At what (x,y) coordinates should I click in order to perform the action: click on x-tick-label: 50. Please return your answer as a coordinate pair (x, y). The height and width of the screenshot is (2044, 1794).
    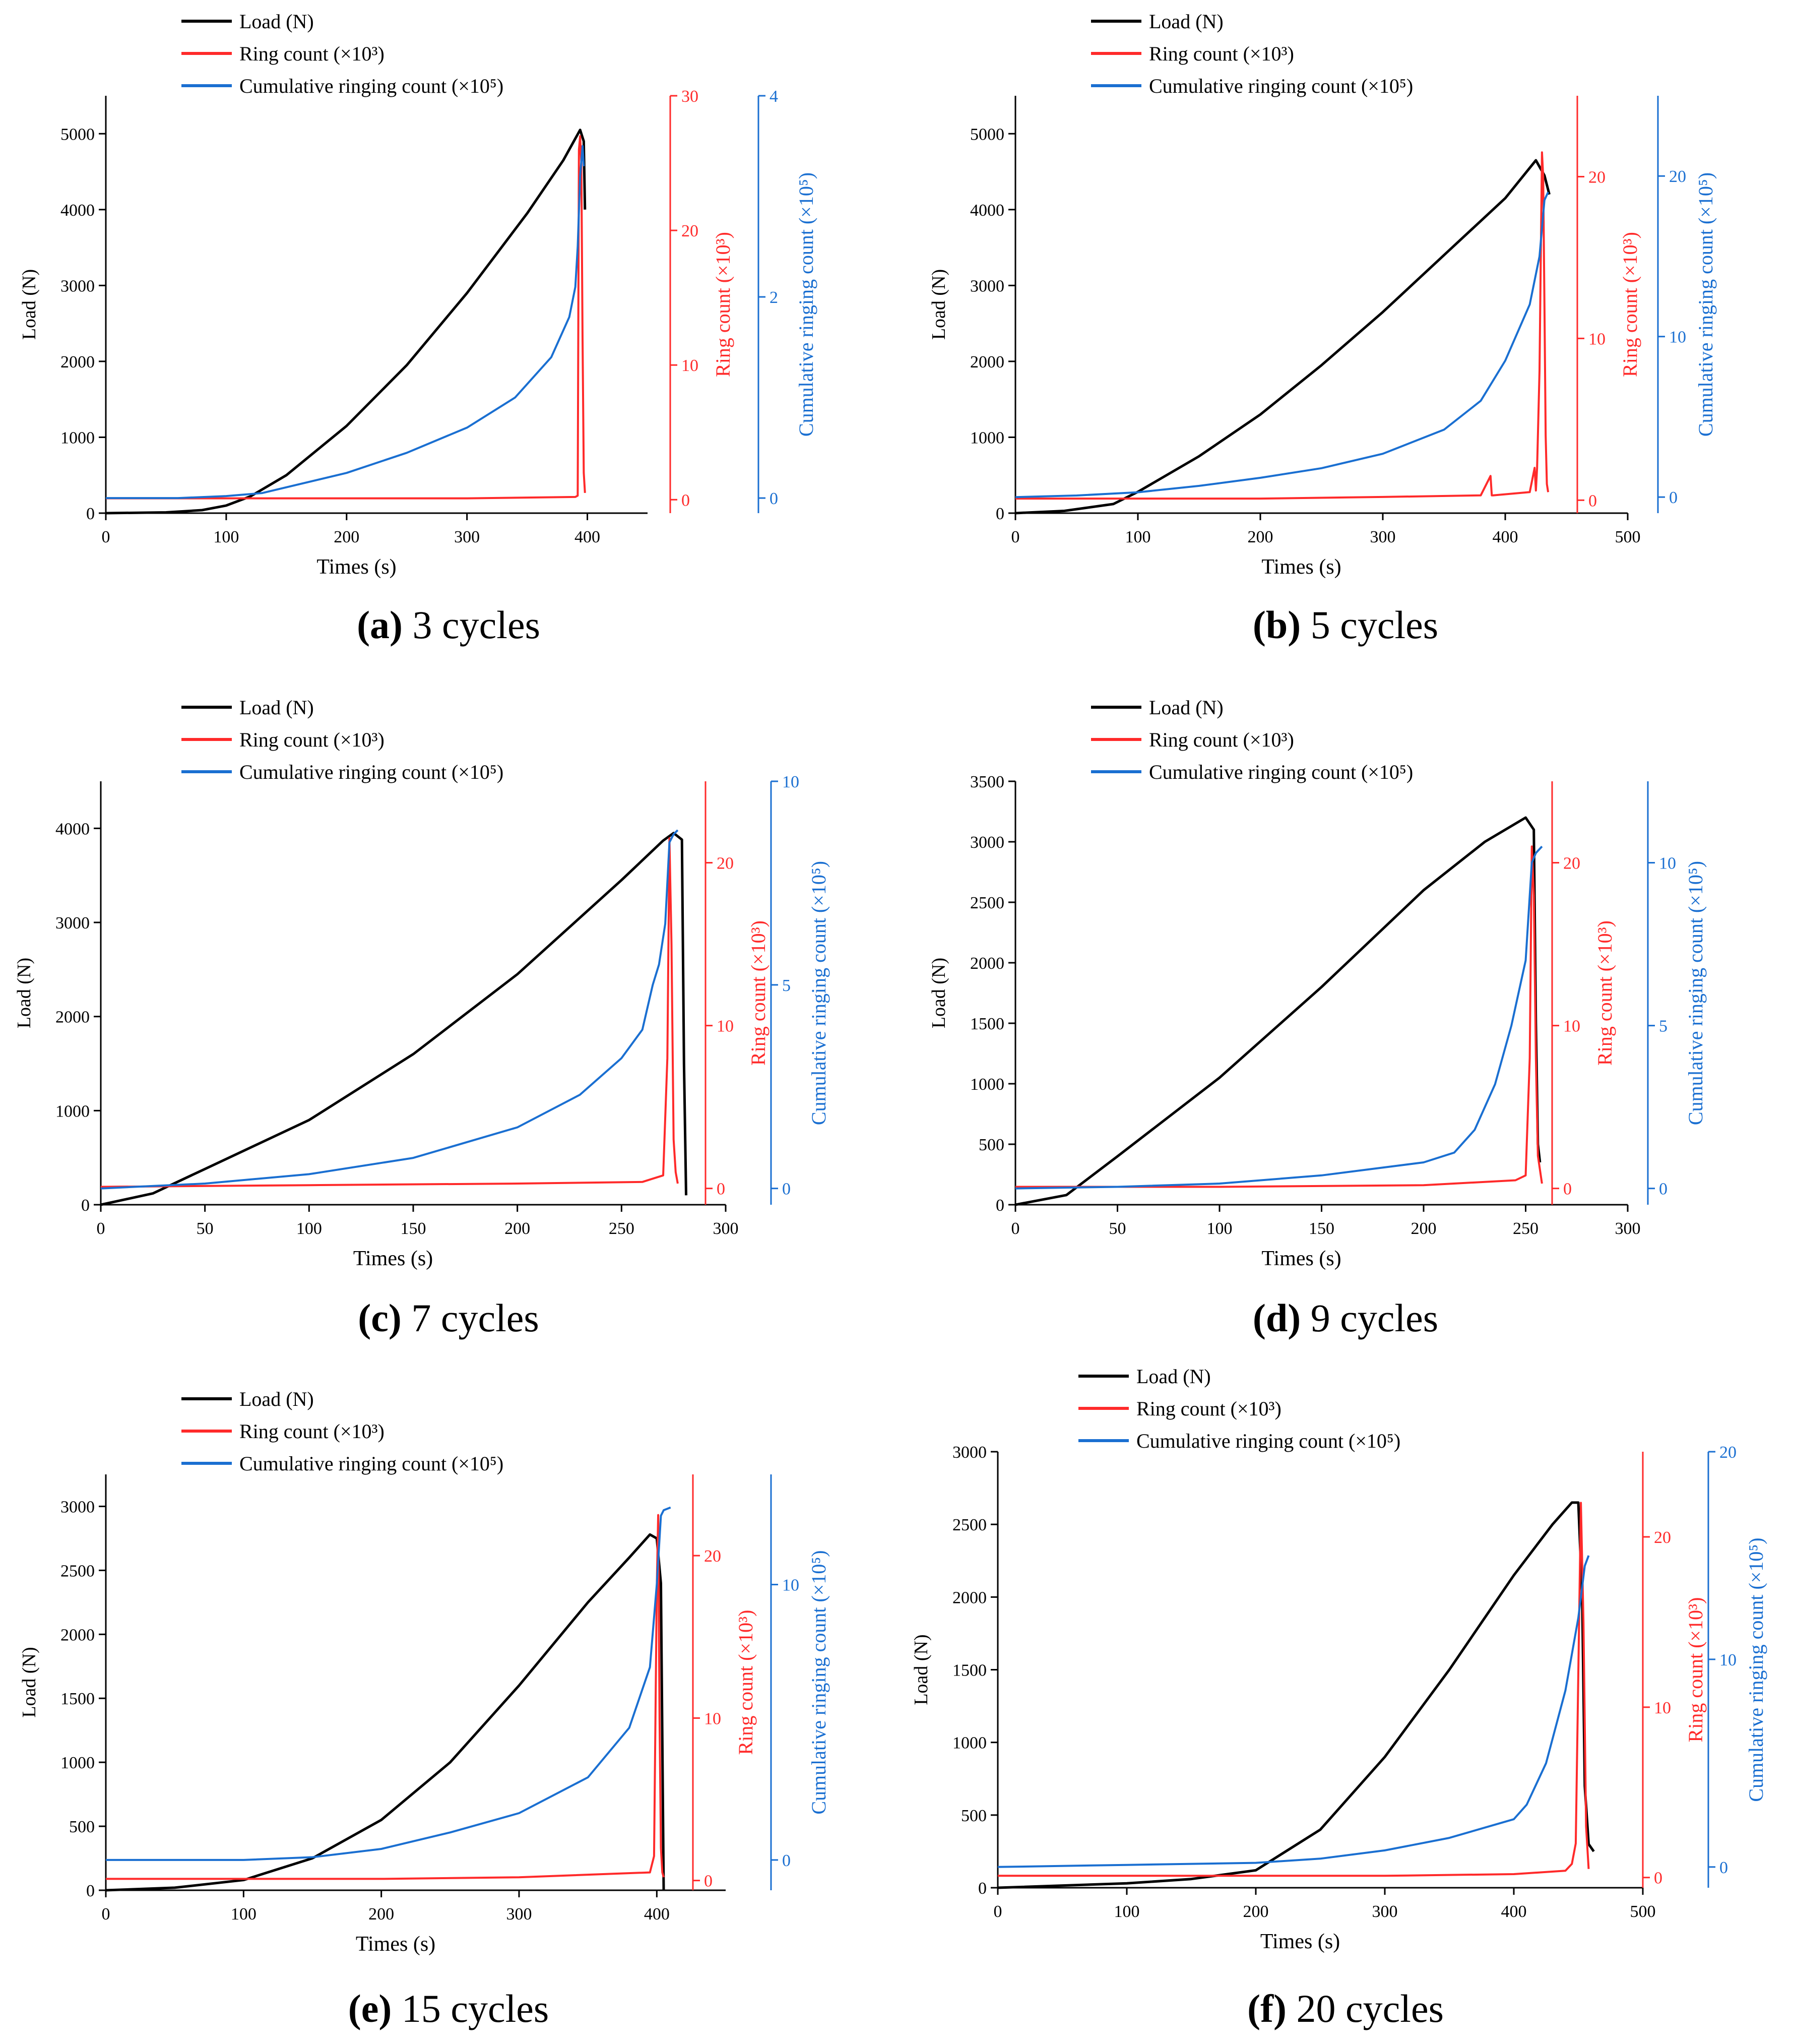
    Looking at the image, I should click on (1117, 1228).